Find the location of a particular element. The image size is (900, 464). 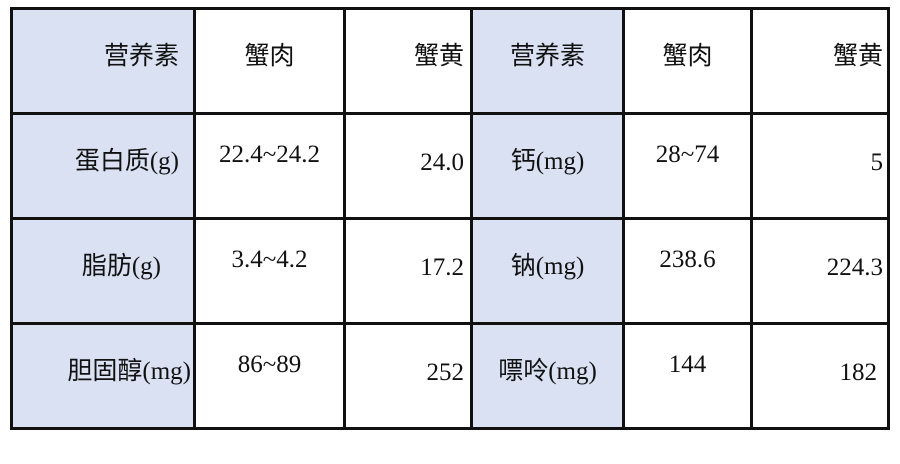

cell-nutrient-2: 钠(mg) is located at coordinates (547, 271).